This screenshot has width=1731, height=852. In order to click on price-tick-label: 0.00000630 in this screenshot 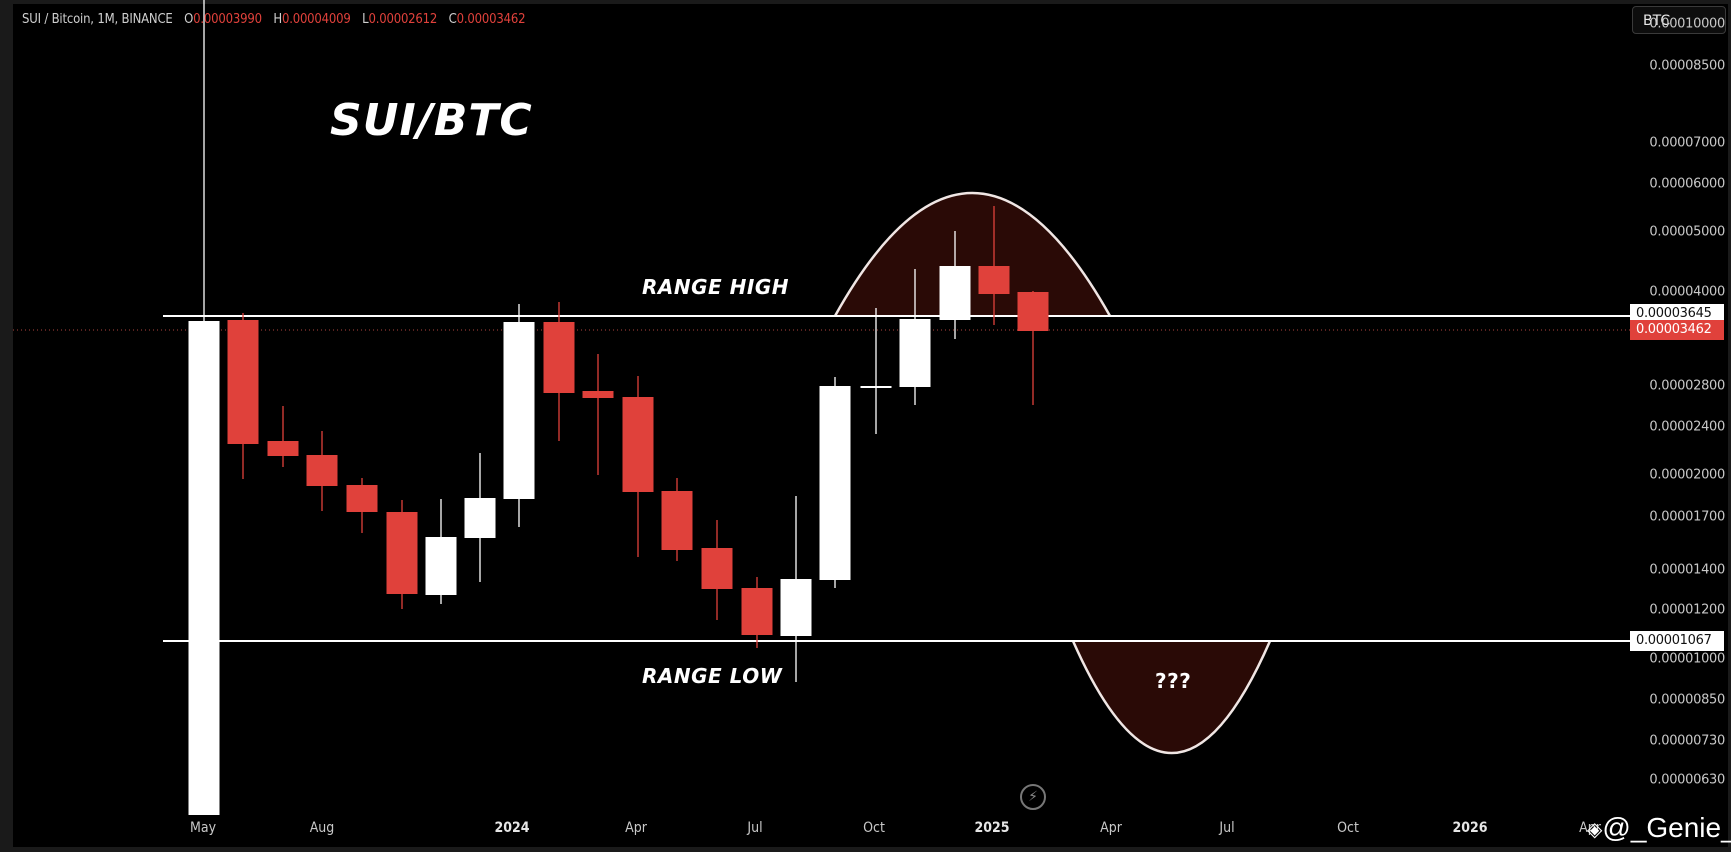, I will do `click(1687, 780)`.